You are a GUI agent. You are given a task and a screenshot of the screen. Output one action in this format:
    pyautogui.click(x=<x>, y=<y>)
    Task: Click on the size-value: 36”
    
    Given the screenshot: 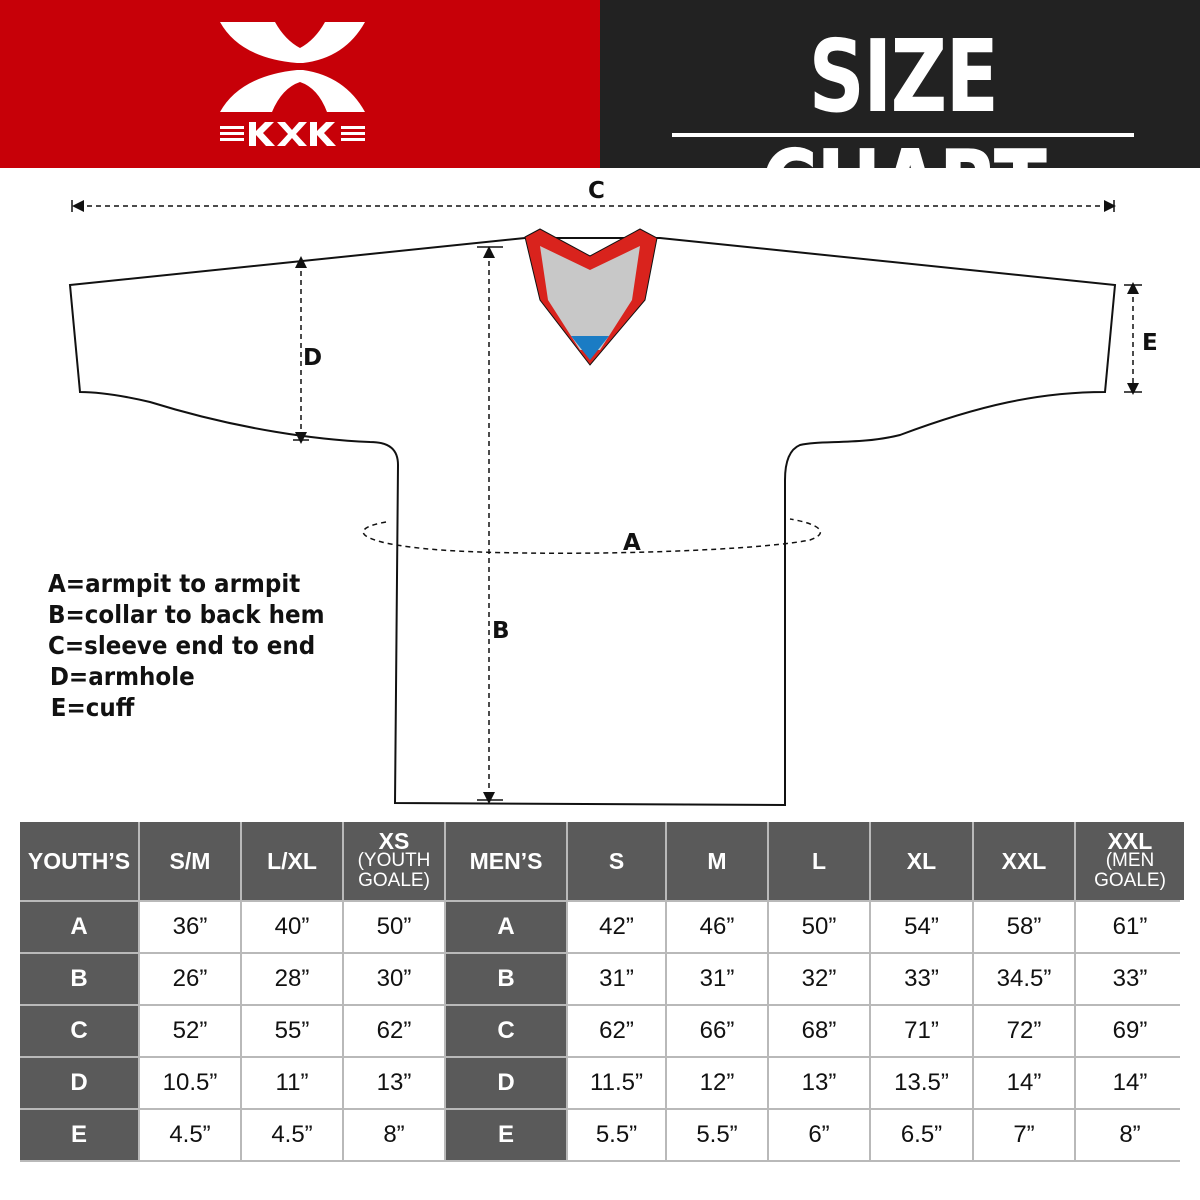 What is the action you would take?
    pyautogui.click(x=190, y=927)
    